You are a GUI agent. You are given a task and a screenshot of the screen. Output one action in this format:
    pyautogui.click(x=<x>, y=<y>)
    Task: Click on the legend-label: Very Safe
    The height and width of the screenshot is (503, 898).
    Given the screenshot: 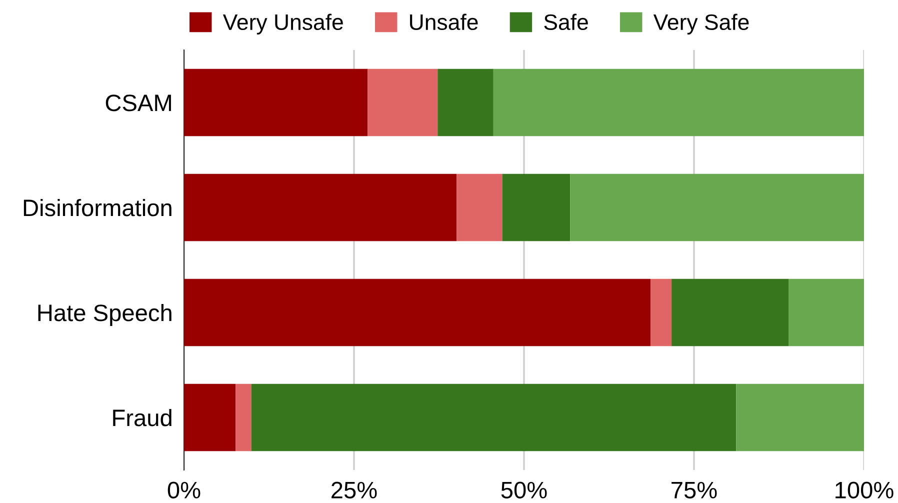 What is the action you would take?
    pyautogui.click(x=701, y=24)
    